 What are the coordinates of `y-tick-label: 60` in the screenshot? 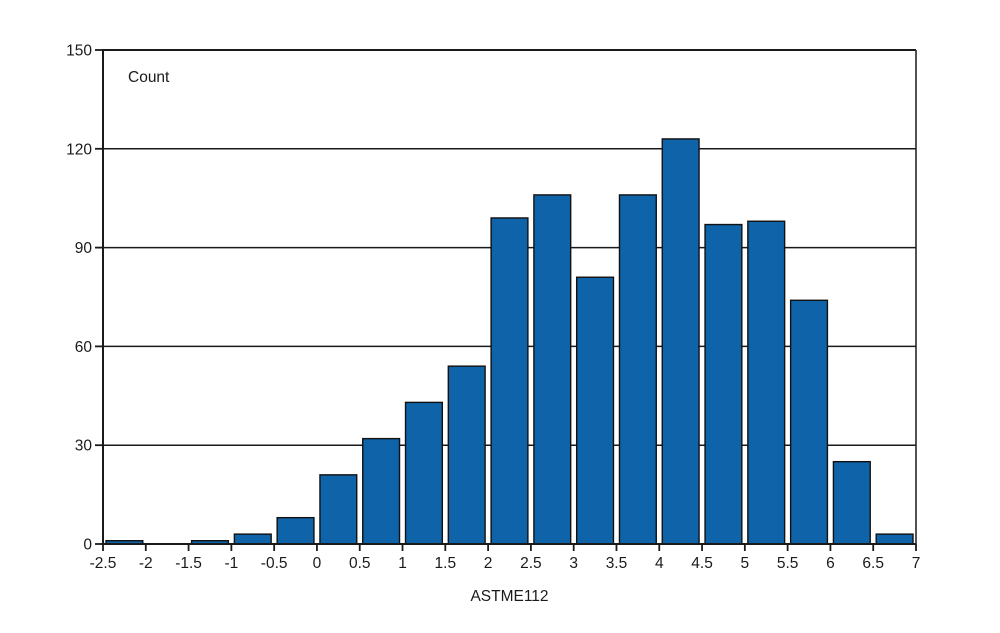 It's located at (84, 347).